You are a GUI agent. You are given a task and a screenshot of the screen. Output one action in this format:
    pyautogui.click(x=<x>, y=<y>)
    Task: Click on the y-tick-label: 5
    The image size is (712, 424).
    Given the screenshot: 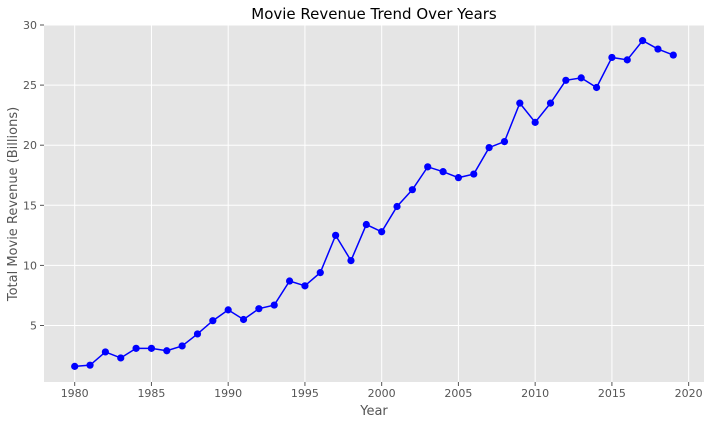 What is the action you would take?
    pyautogui.click(x=33, y=326)
    